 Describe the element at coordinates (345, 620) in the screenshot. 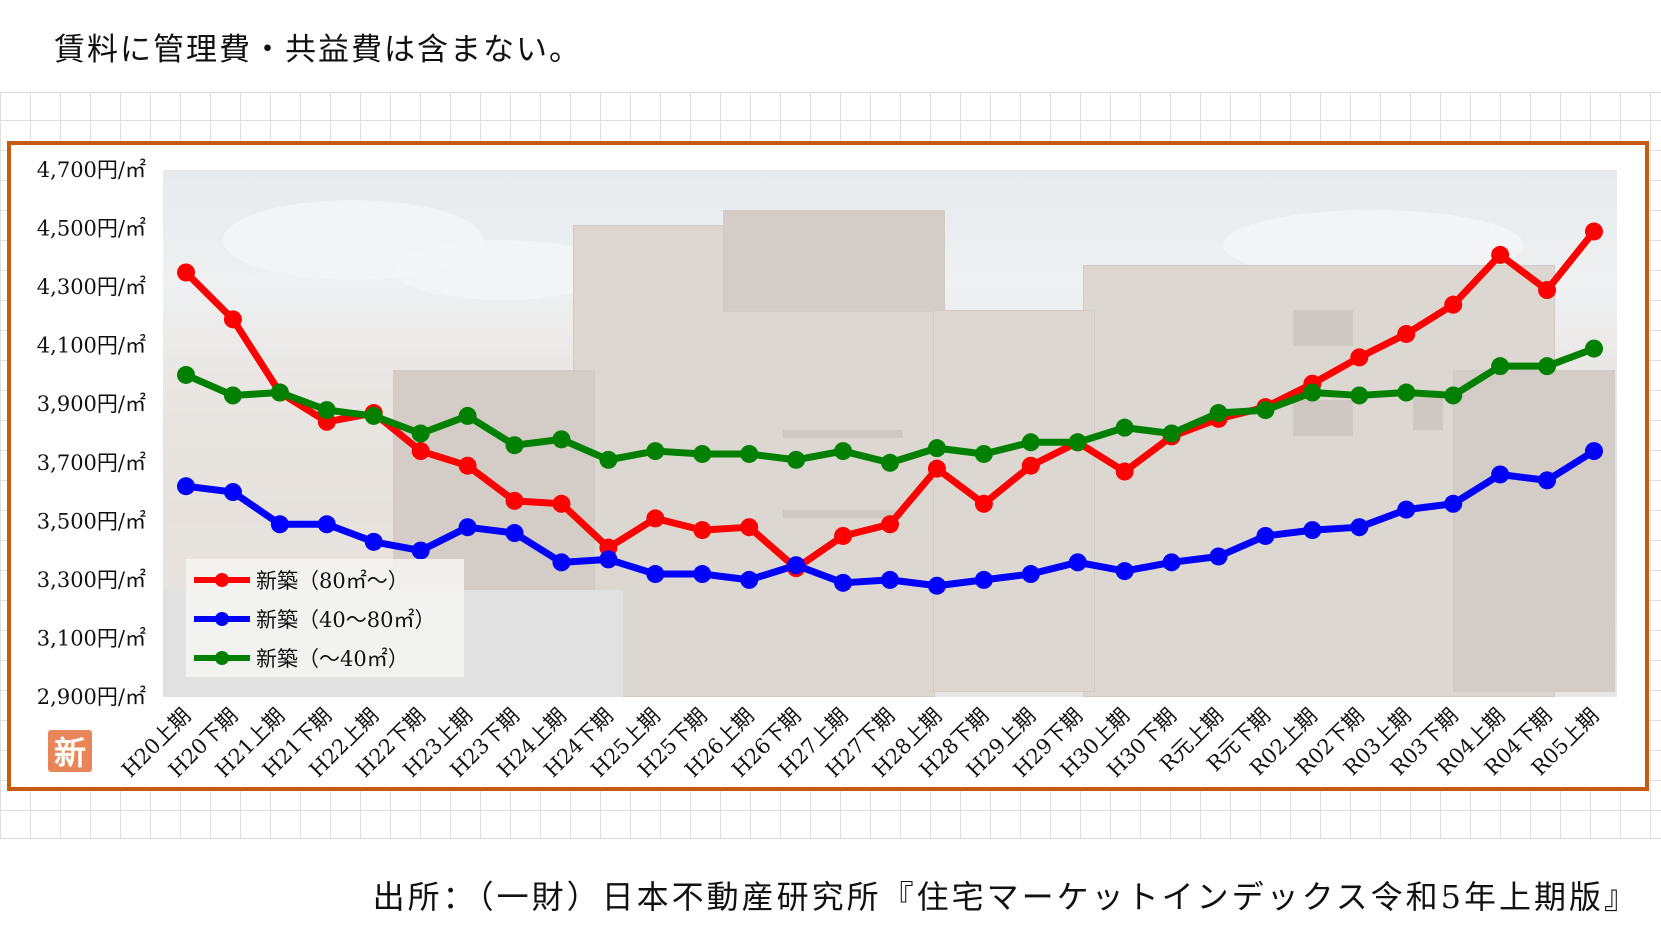

I see `legend-label: 新築（40～80㎡）` at that location.